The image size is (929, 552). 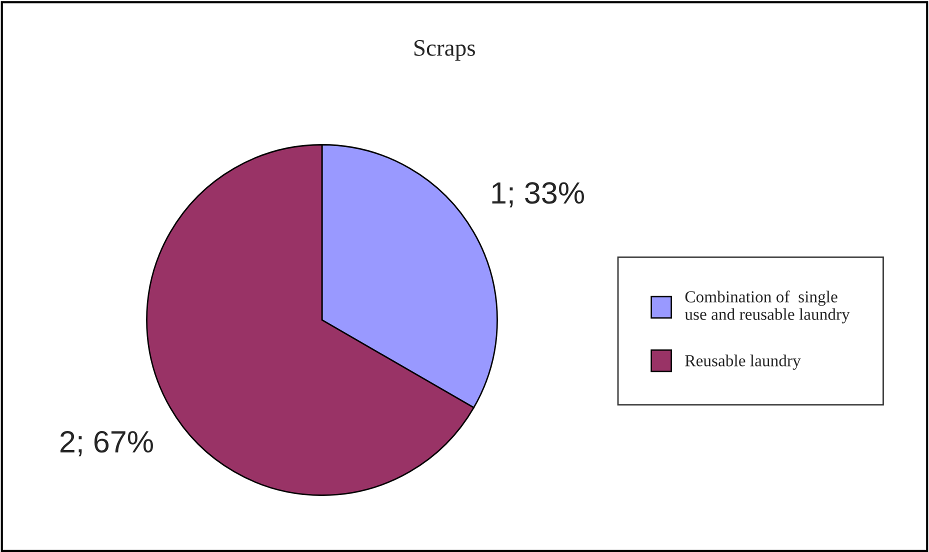 I want to click on chart-title: Scraps, so click(x=444, y=50).